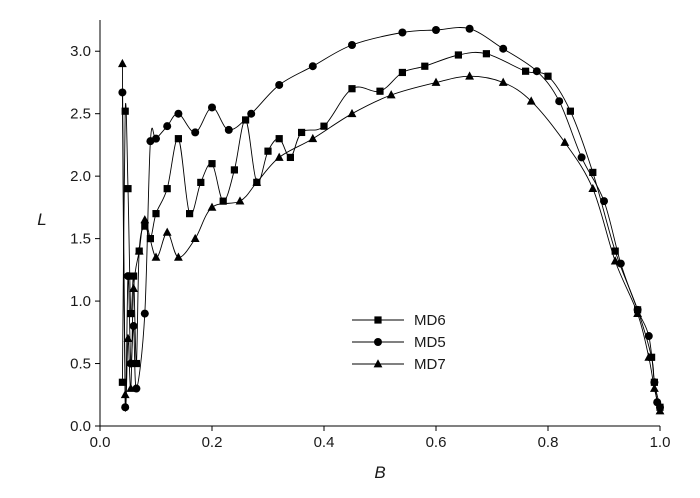 The width and height of the screenshot is (700, 498). I want to click on y-tick-label: 3.0, so click(80, 51).